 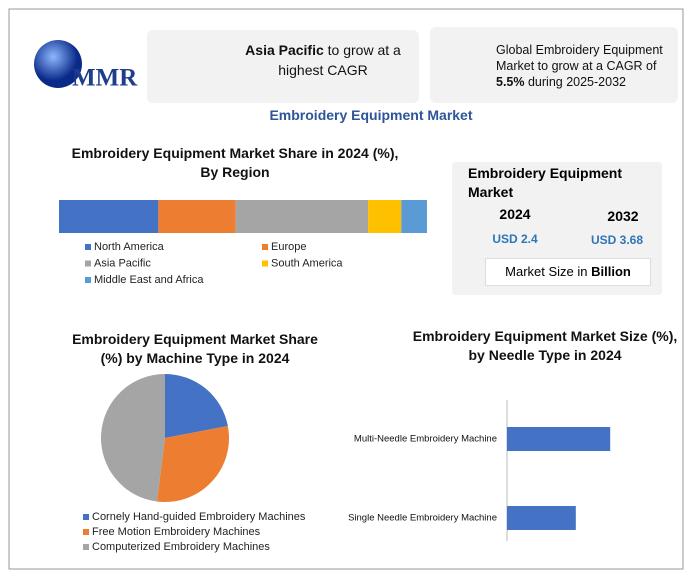 I want to click on logo-text: MMR, so click(x=105, y=78).